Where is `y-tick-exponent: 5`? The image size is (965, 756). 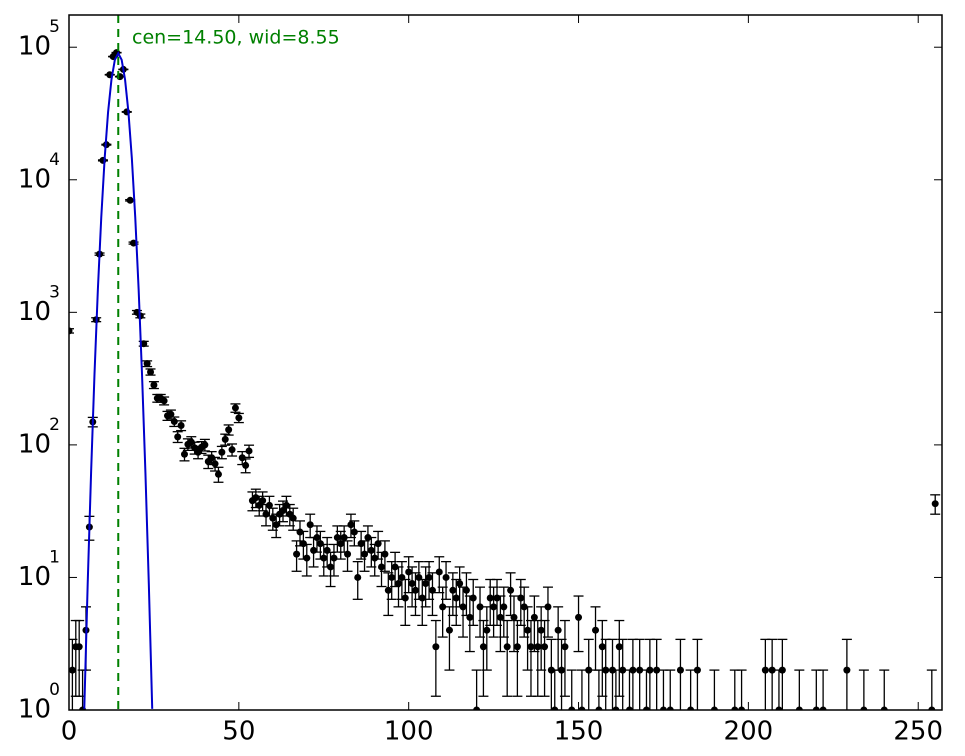
y-tick-exponent: 5 is located at coordinates (54, 27).